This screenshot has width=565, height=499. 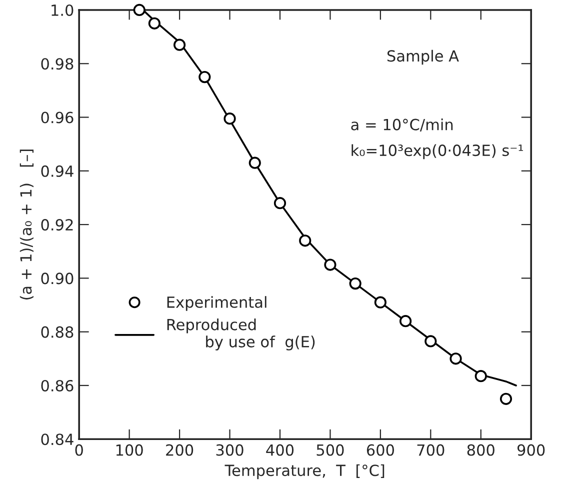 I want to click on legend-label: Reproduced by use of g(E), so click(x=241, y=334).